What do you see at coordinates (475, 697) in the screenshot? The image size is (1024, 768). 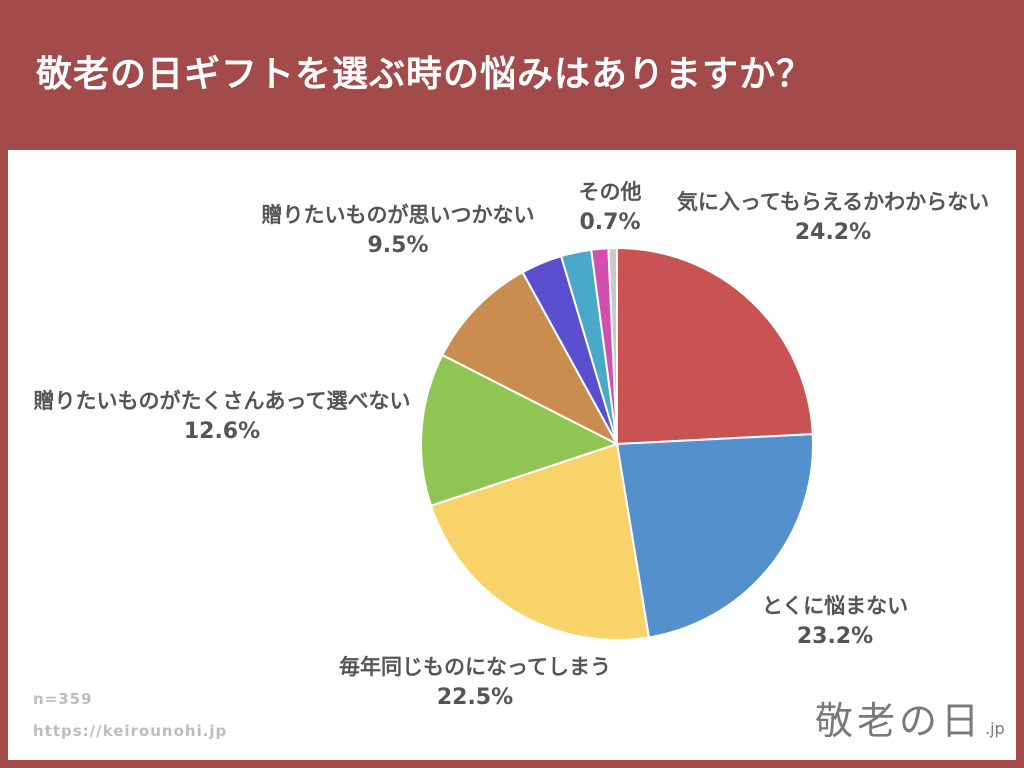 I see `slice-value-2: 22.5%` at bounding box center [475, 697].